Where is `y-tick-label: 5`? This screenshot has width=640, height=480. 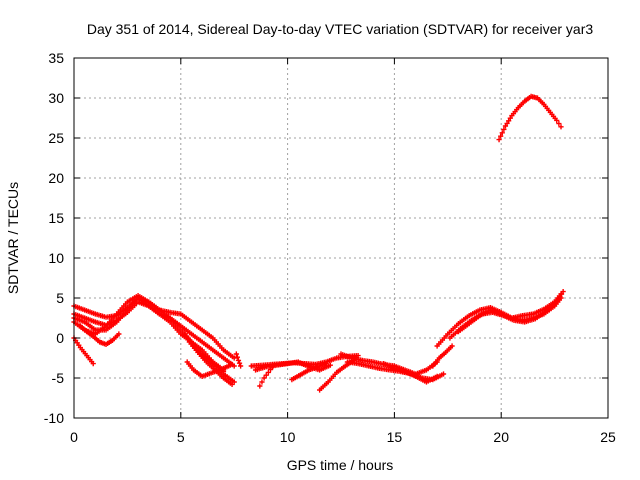 y-tick-label: 5 is located at coordinates (60, 298).